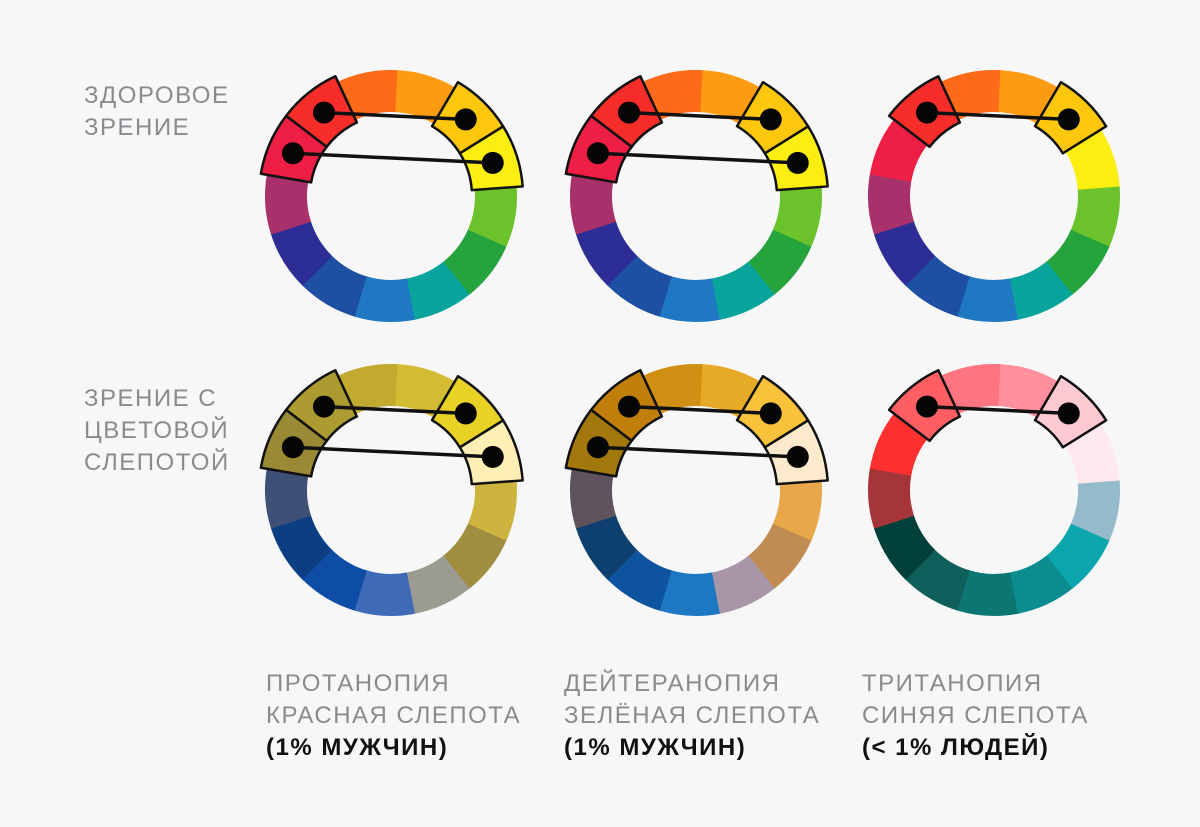 The image size is (1200, 827). What do you see at coordinates (156, 112) in the screenshot?
I see `row-label-healthy: ЗДОРОВОЕ ЗРЕНИЕ` at bounding box center [156, 112].